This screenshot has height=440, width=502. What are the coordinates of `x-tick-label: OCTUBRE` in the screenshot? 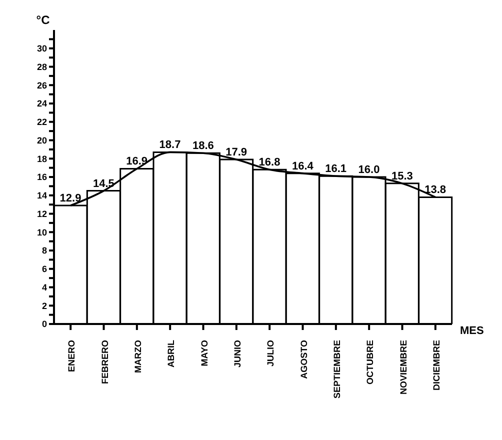 It's located at (370, 362).